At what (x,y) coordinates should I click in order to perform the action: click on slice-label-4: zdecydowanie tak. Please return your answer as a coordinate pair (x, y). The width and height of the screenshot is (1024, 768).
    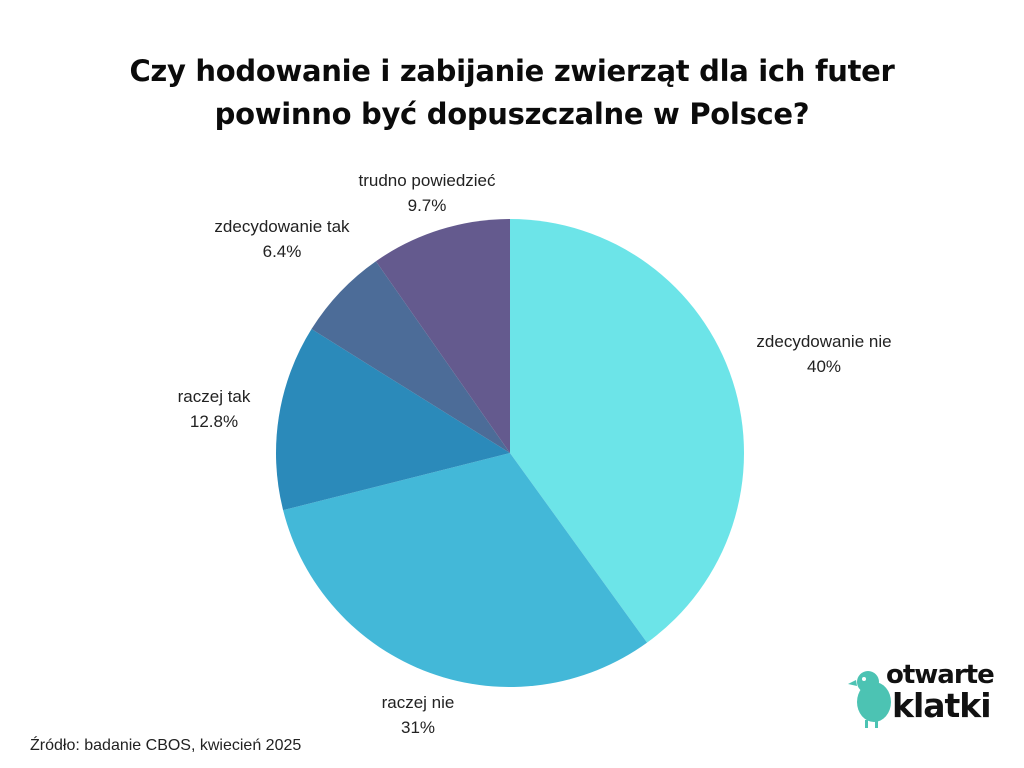
    Looking at the image, I should click on (282, 226).